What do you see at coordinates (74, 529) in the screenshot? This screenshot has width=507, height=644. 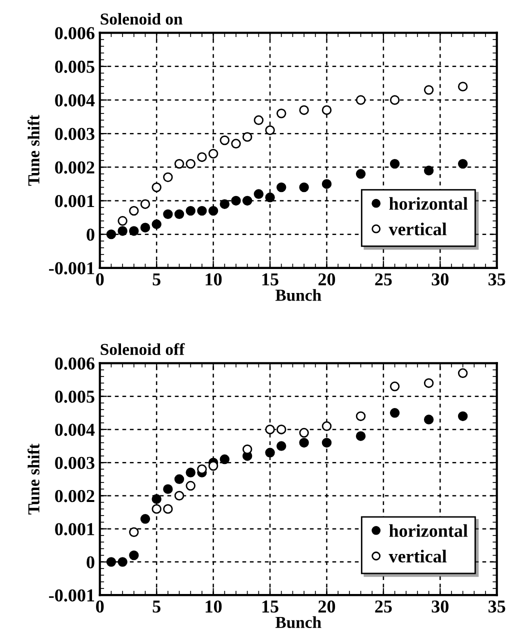 I see `y-tick-label: 0.001` at bounding box center [74, 529].